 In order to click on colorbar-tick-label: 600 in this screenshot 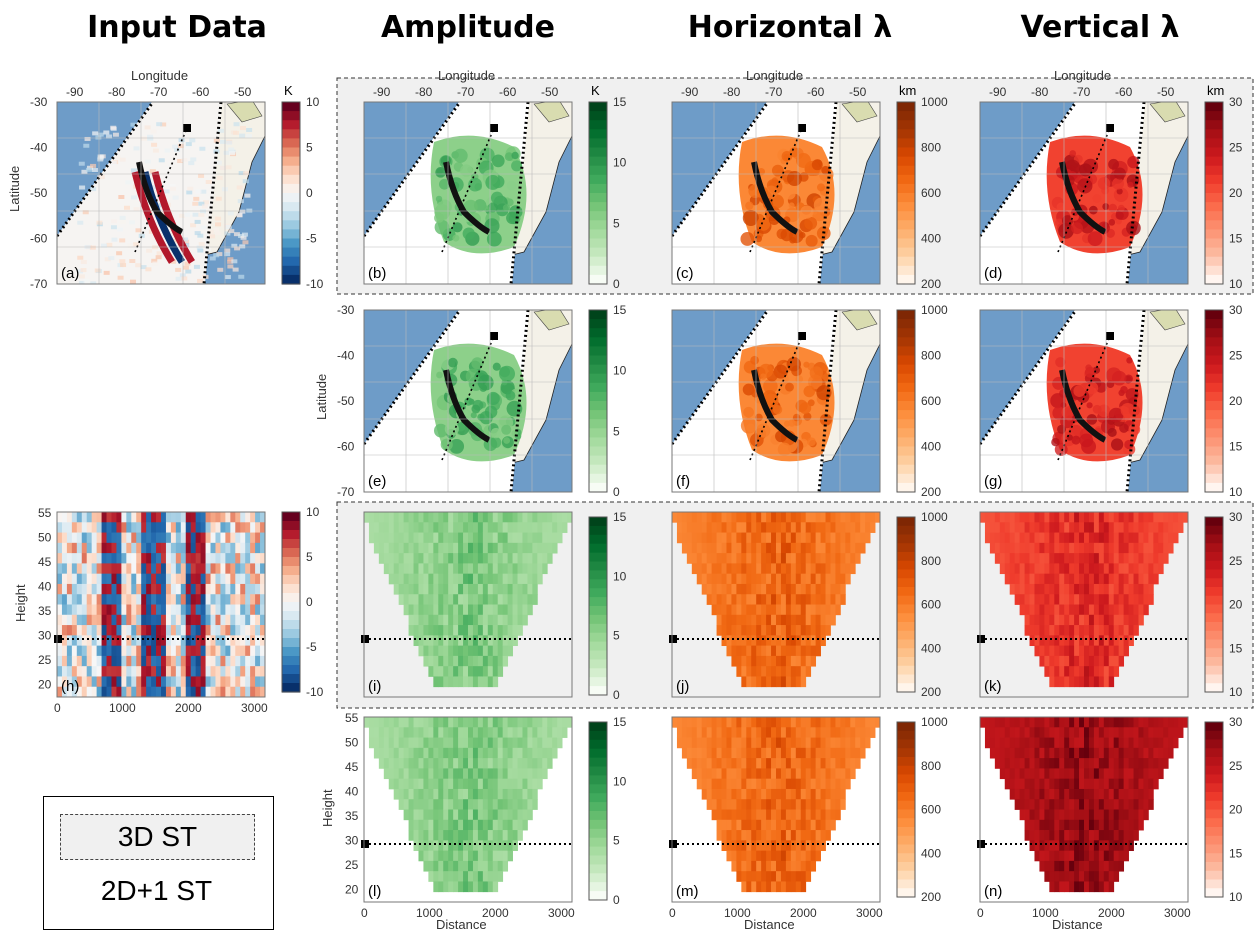, I will do `click(931, 401)`.